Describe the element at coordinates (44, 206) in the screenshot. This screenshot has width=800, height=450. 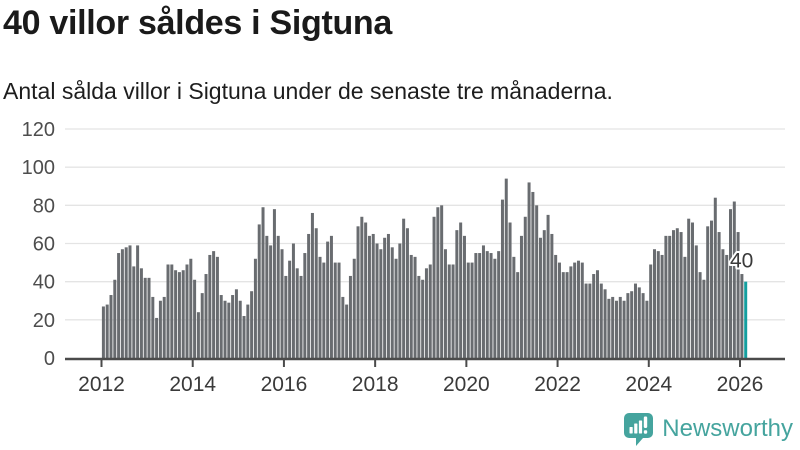
I see `y-axis-label: 80` at that location.